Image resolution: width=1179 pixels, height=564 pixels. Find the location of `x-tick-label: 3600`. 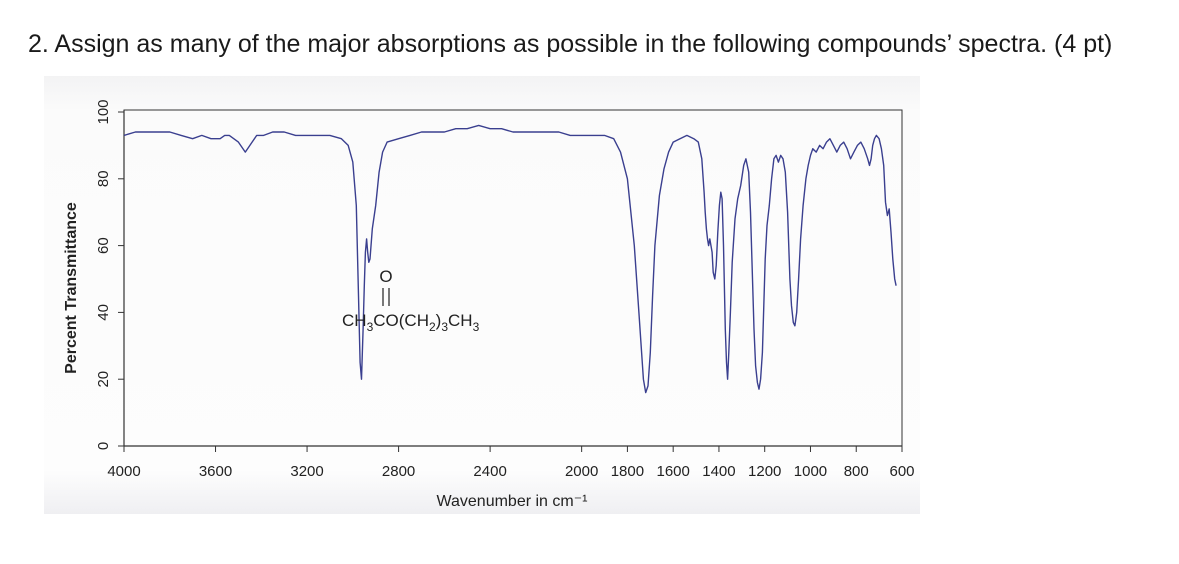

x-tick-label: 3600 is located at coordinates (215, 471).